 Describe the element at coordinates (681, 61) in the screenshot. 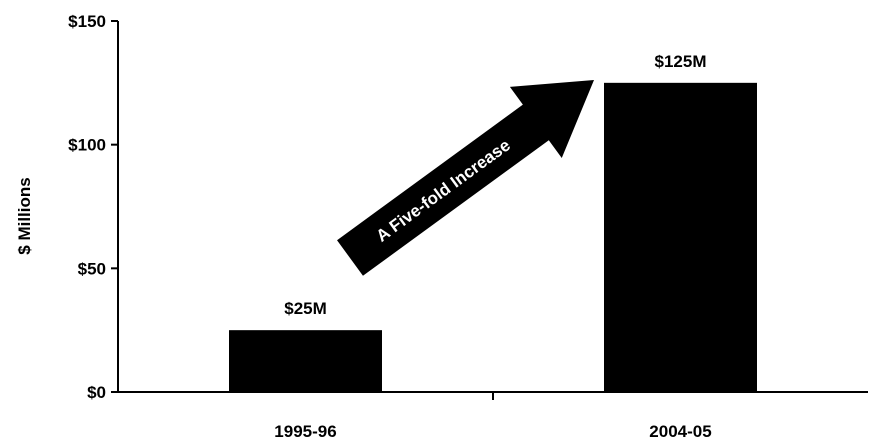

I see `bar-value-label: $125M` at that location.